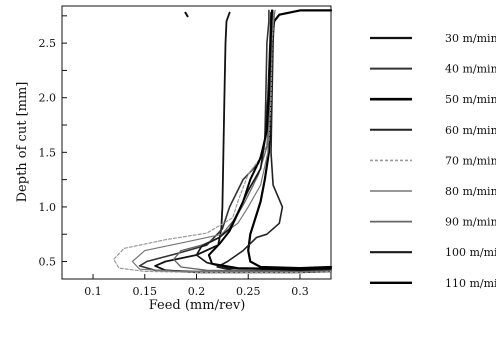  I want to click on y-tick-label: 2.5, so click(48, 43).